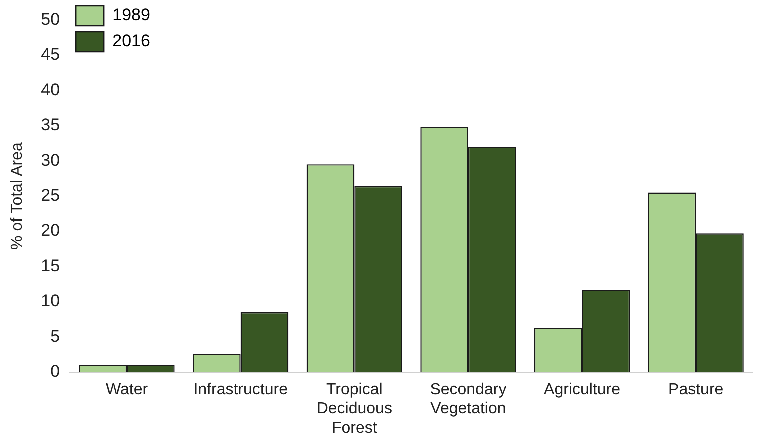 The height and width of the screenshot is (446, 757). Describe the element at coordinates (696, 389) in the screenshot. I see `x-tick-label: Pasture` at that location.